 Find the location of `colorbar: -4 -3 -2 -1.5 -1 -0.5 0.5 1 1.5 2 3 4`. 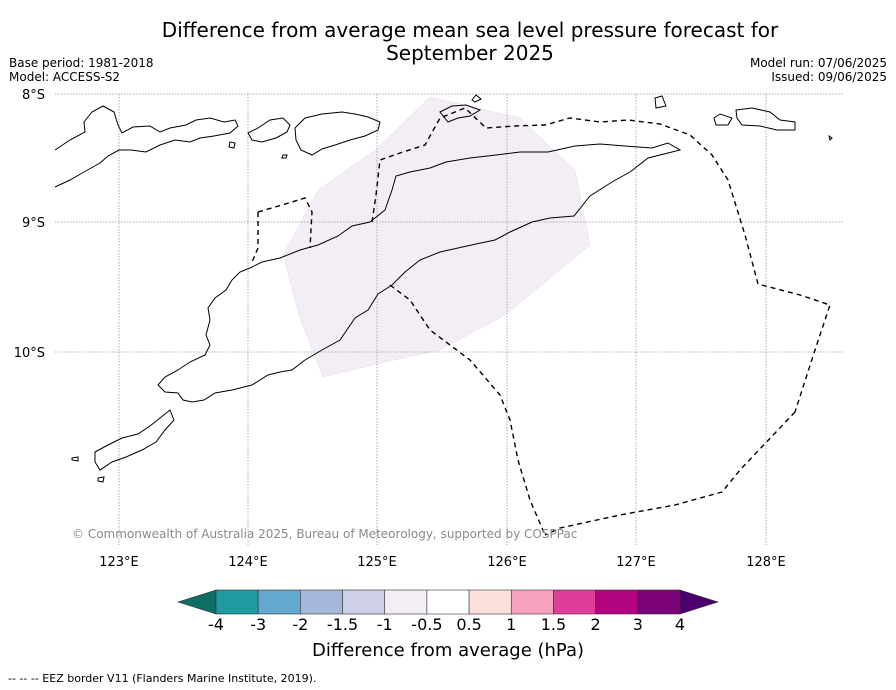

colorbar: -4 -3 -2 -1.5 -1 -0.5 0.5 1 1.5 2 3 4 is located at coordinates (448, 611).